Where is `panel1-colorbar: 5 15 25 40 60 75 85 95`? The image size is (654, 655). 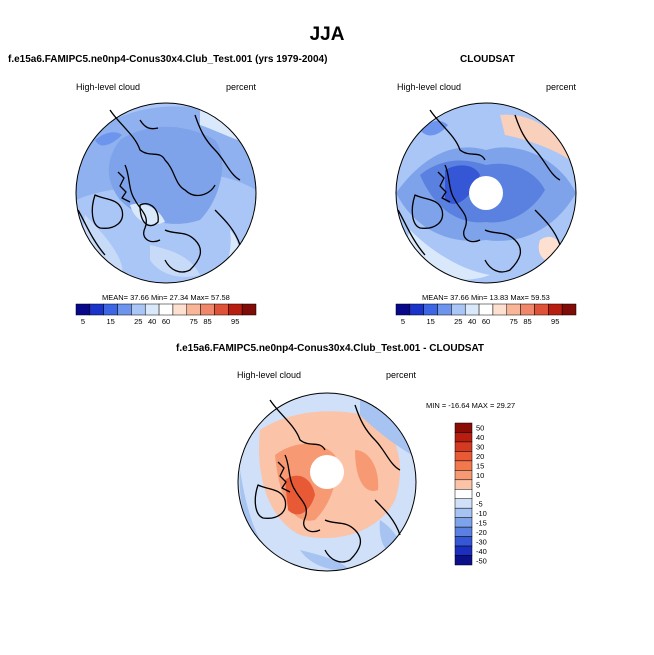 panel1-colorbar: 5 15 25 40 60 75 85 95 is located at coordinates (166, 314).